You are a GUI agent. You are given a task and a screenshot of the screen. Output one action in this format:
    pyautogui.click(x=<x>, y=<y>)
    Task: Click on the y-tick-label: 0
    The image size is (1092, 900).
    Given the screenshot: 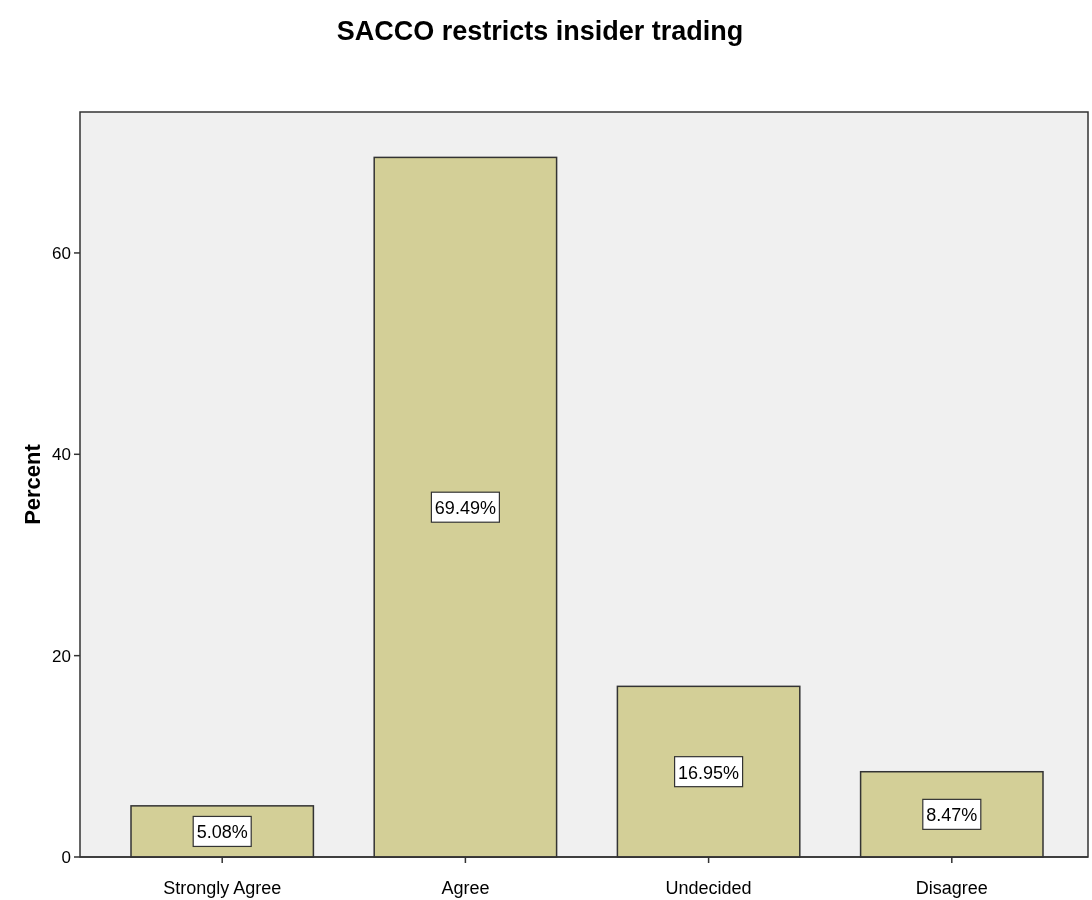 What is the action you would take?
    pyautogui.click(x=66, y=857)
    